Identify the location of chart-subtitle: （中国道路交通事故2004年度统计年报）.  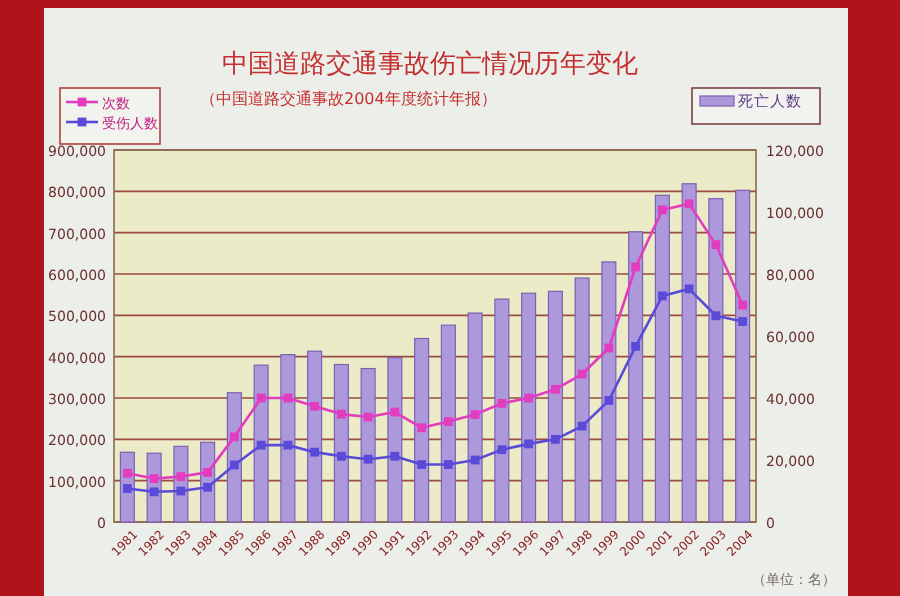
(348, 99).